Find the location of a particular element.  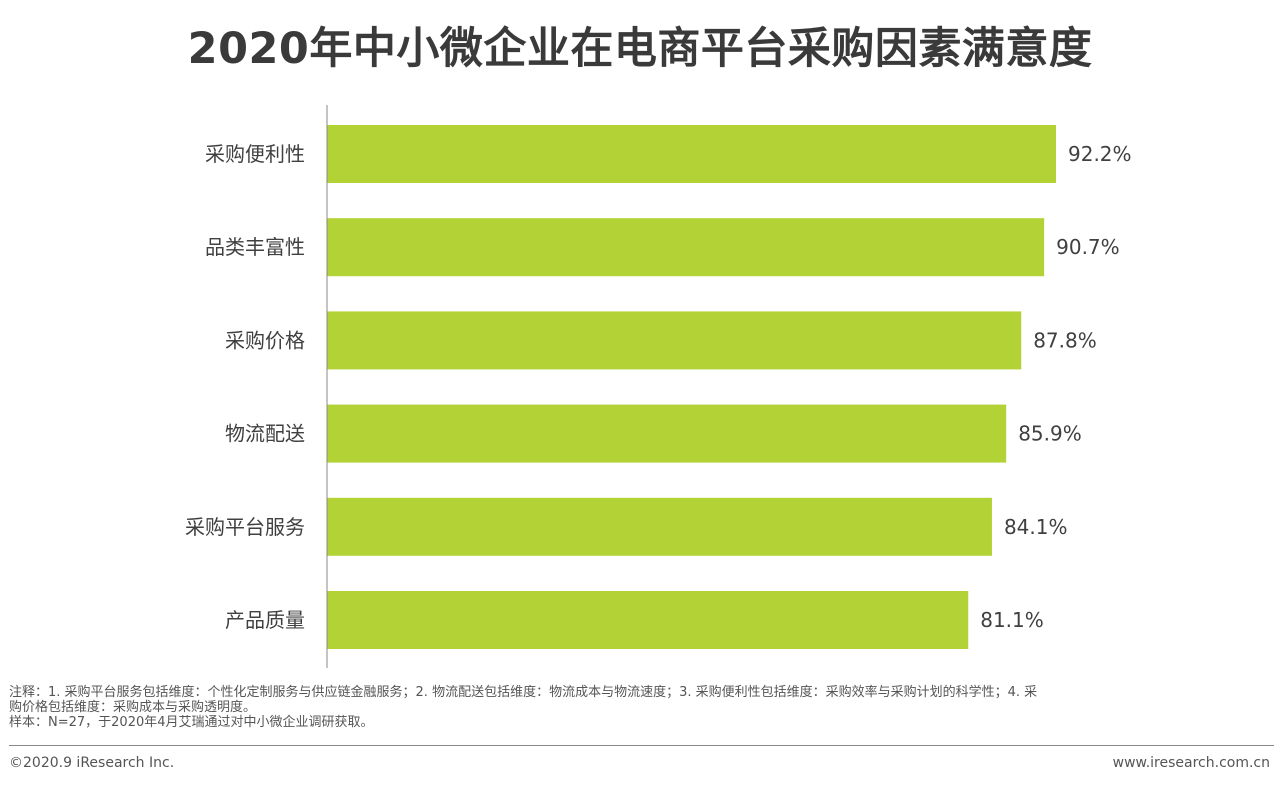

value-label: 92.2% is located at coordinates (1100, 154).